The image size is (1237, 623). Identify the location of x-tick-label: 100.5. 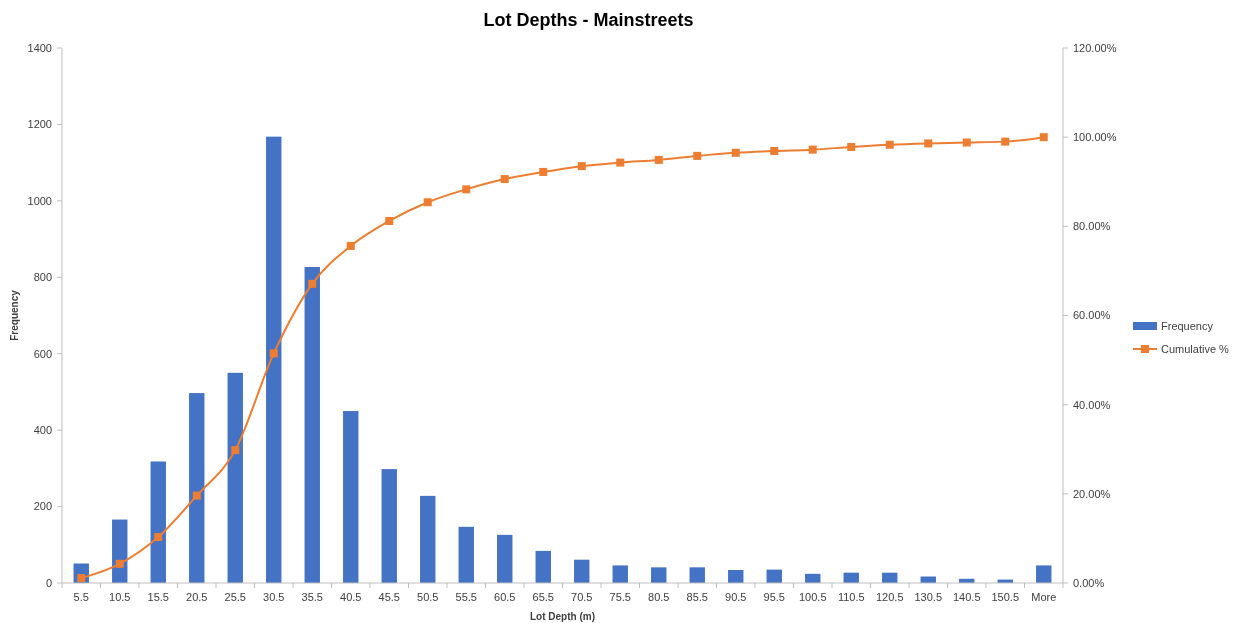
(812, 597).